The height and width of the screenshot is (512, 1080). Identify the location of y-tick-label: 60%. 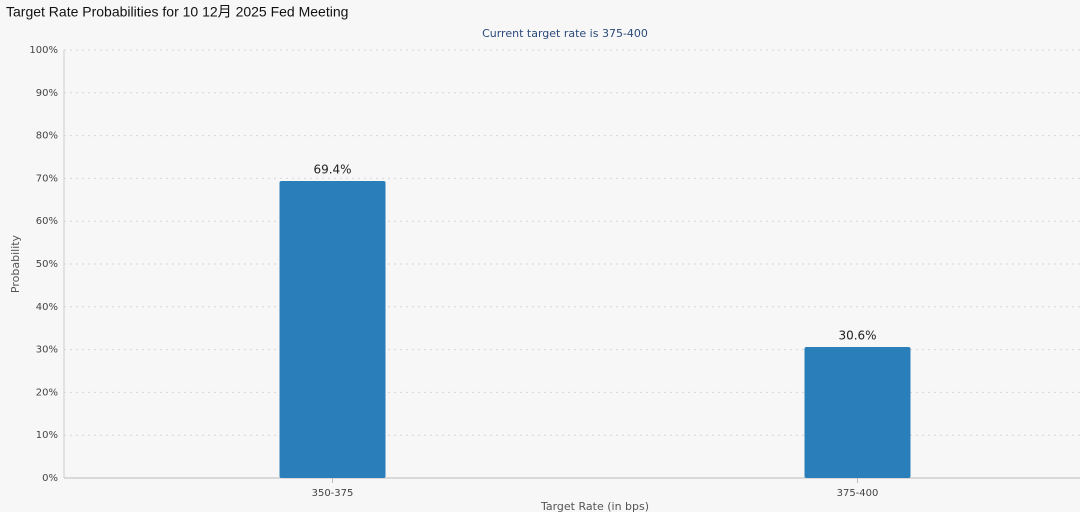
(47, 221).